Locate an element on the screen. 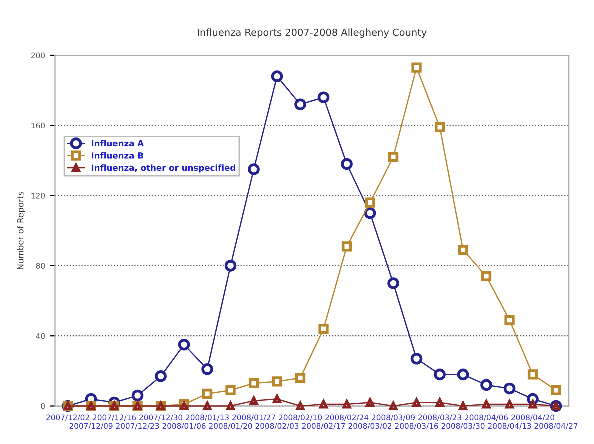 This screenshot has width=594, height=444. legend-label: Influenza B is located at coordinates (118, 155).